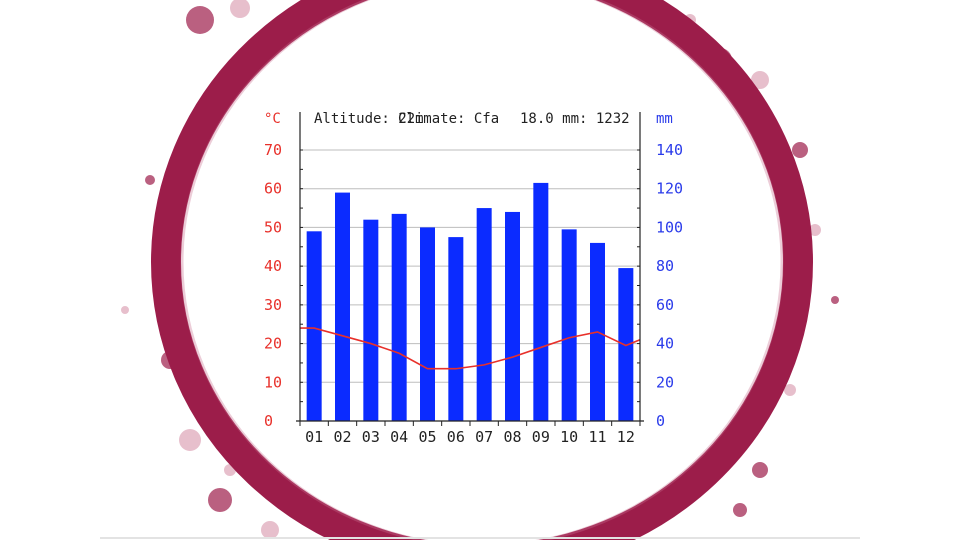 The height and width of the screenshot is (540, 960). What do you see at coordinates (669, 285) in the screenshot?
I see `right-axis-ticks: 0 20 40 60 80 100 120 140` at bounding box center [669, 285].